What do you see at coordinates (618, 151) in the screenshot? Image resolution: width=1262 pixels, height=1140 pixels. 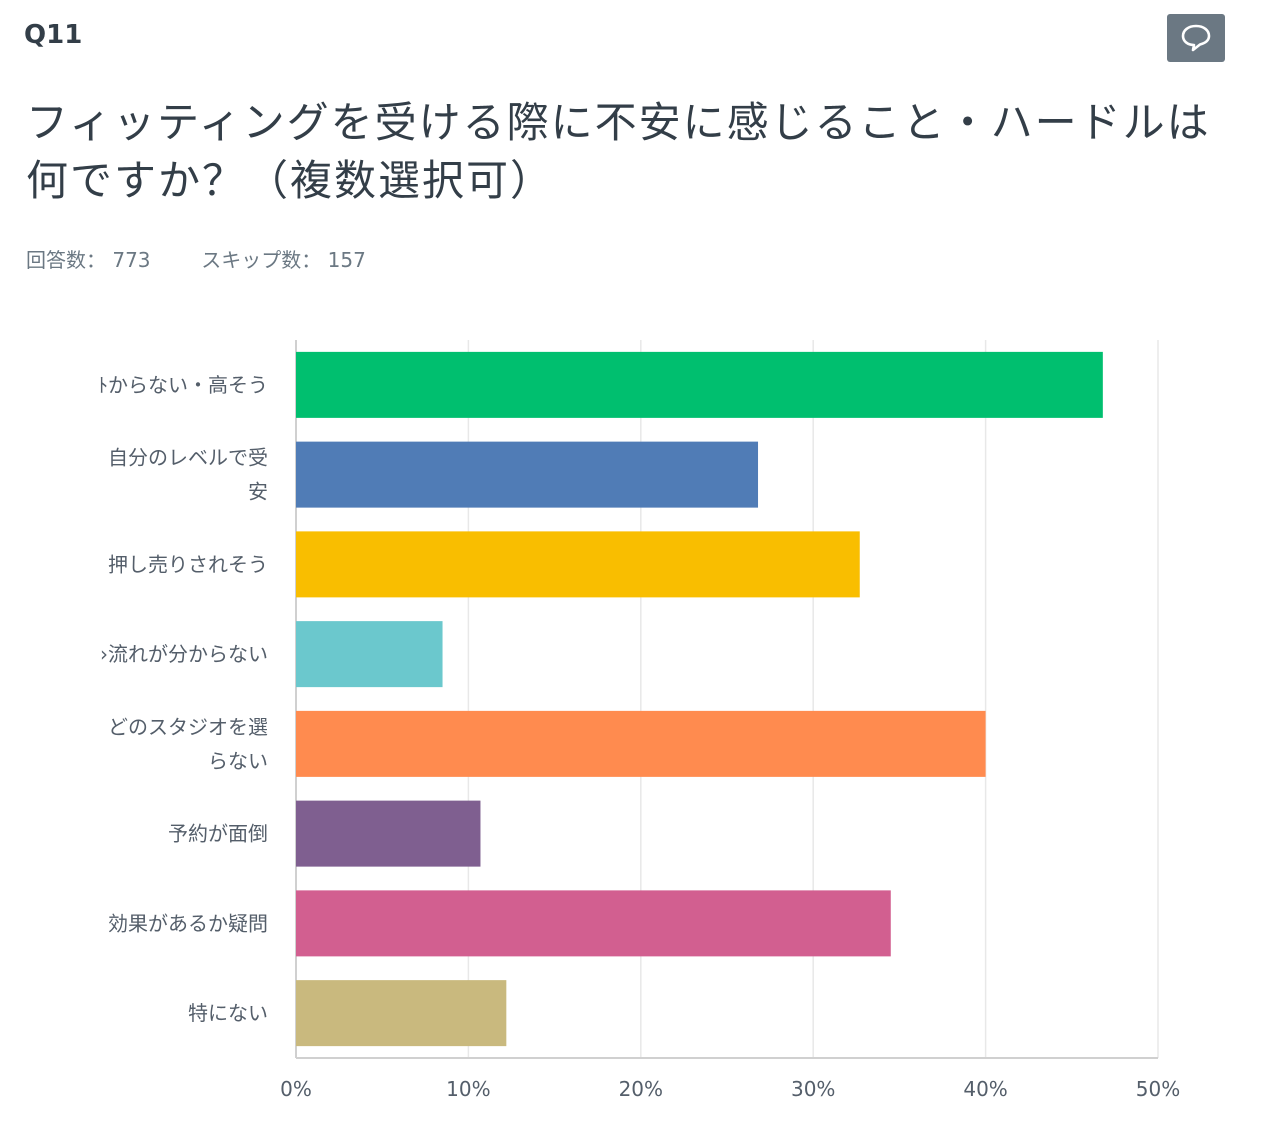 I see `question-title: フィッティングを受ける際に不安に感じること・ハードルは何ですか？（複数選択可）` at bounding box center [618, 151].